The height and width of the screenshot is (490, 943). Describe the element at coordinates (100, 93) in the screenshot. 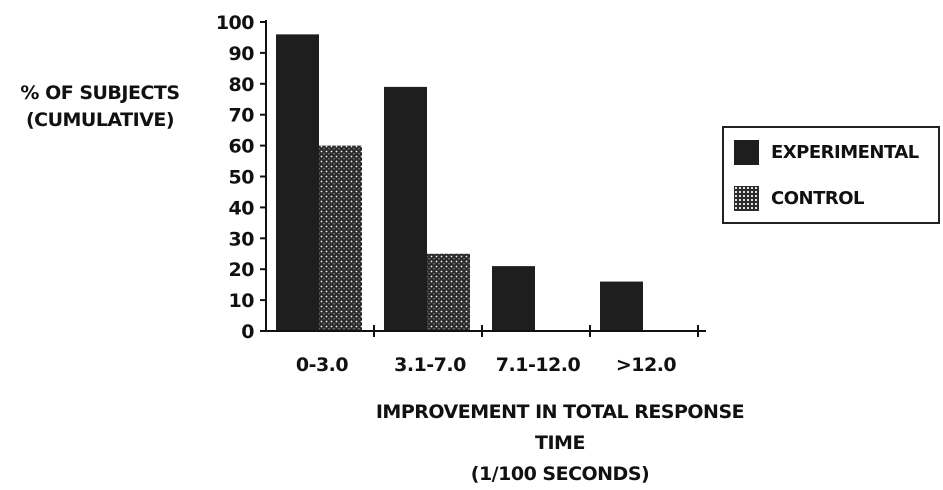

I see `y-axis-label-line-1: % OF SUBJECTS` at that location.